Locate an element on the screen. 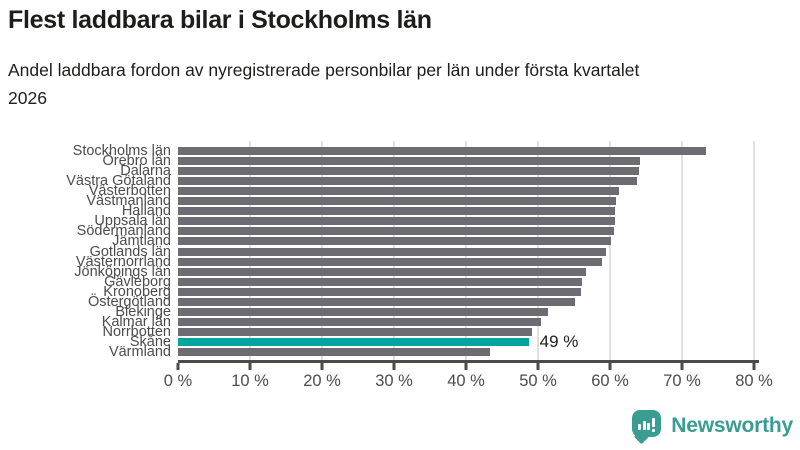 Image resolution: width=800 pixels, height=450 pixels. bar-row: Västra Götaland is located at coordinates (410, 181).